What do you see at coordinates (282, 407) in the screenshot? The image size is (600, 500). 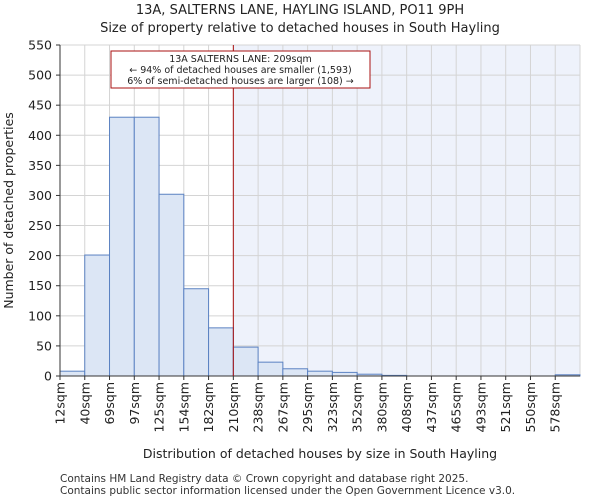 I see `x-tick-label: 267sqm` at bounding box center [282, 407].